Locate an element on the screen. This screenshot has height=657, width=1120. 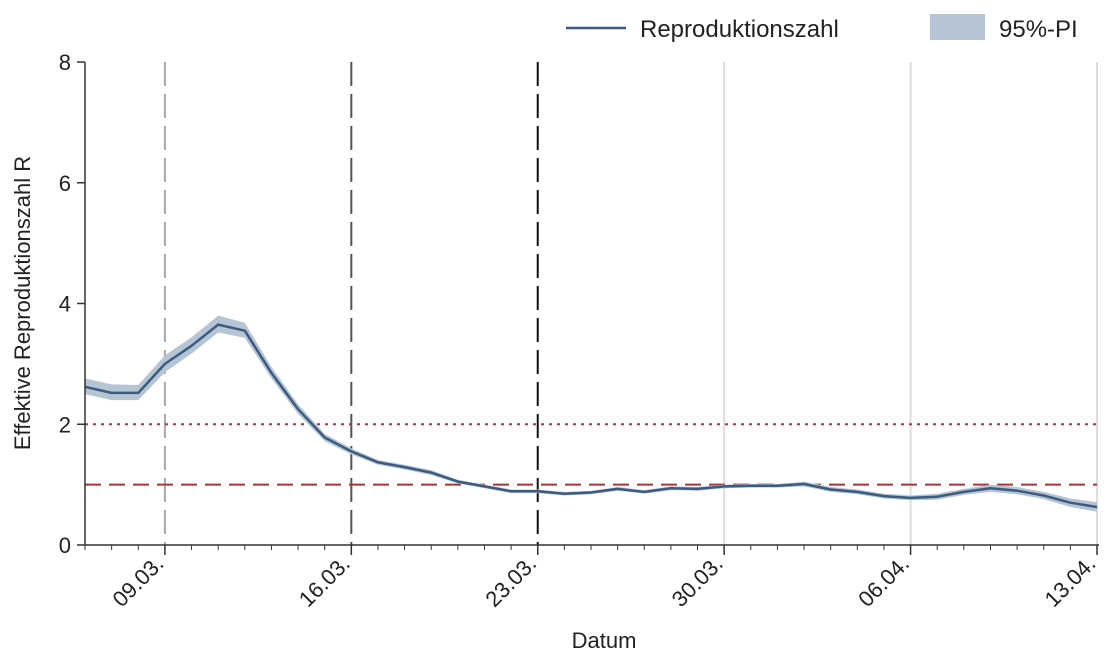
legend-label-line: Reproduktionszahl is located at coordinates (739, 29).